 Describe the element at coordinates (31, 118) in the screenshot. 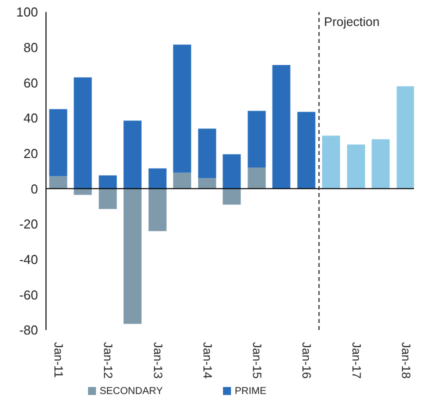

I see `y-tick-label: 40` at that location.